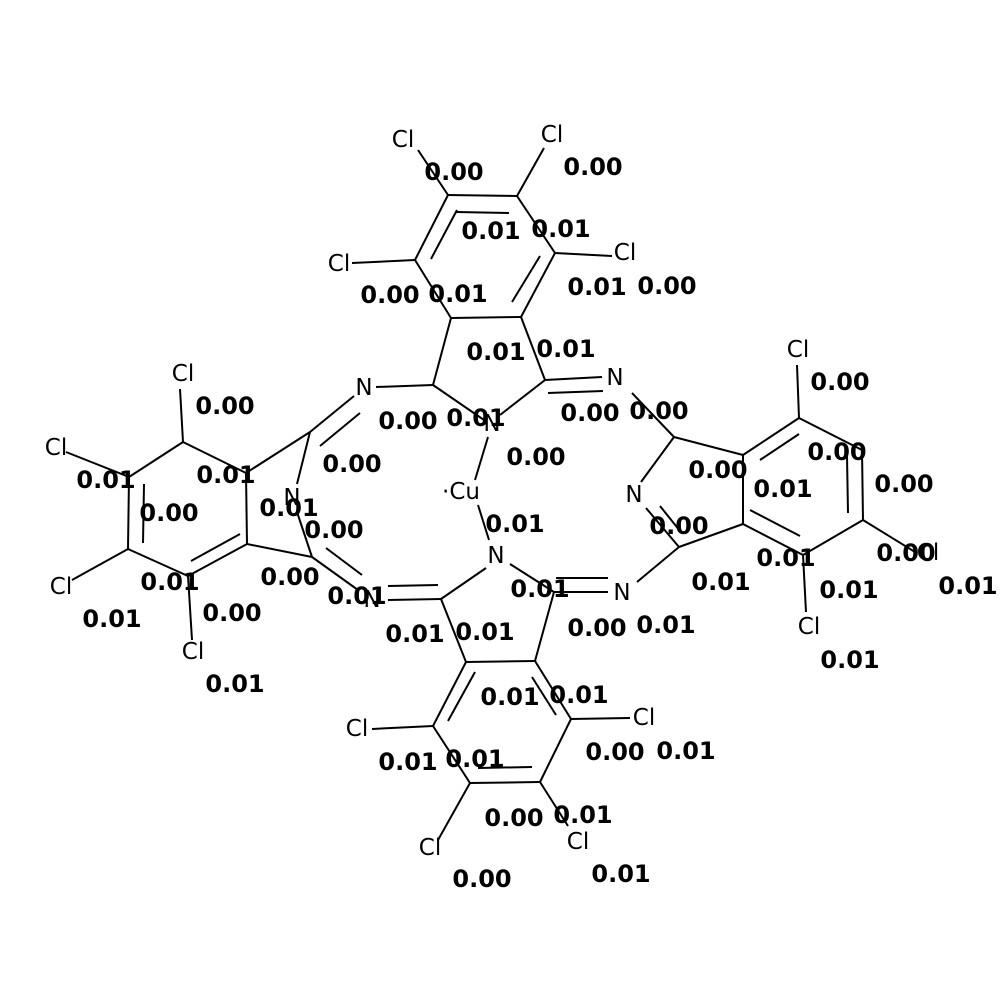  Describe the element at coordinates (461, 492) in the screenshot. I see `copper-atom-label: ·Cu` at that location.